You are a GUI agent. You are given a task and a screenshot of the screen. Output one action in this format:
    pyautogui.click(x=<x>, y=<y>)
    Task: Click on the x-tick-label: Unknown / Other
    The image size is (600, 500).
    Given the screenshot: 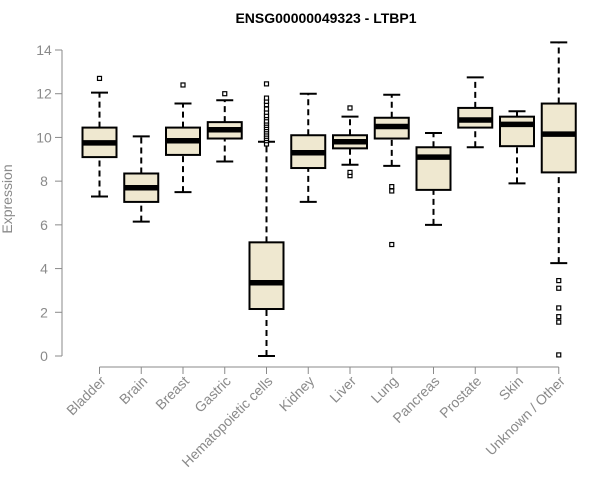 What is the action you would take?
    pyautogui.click(x=525, y=416)
    